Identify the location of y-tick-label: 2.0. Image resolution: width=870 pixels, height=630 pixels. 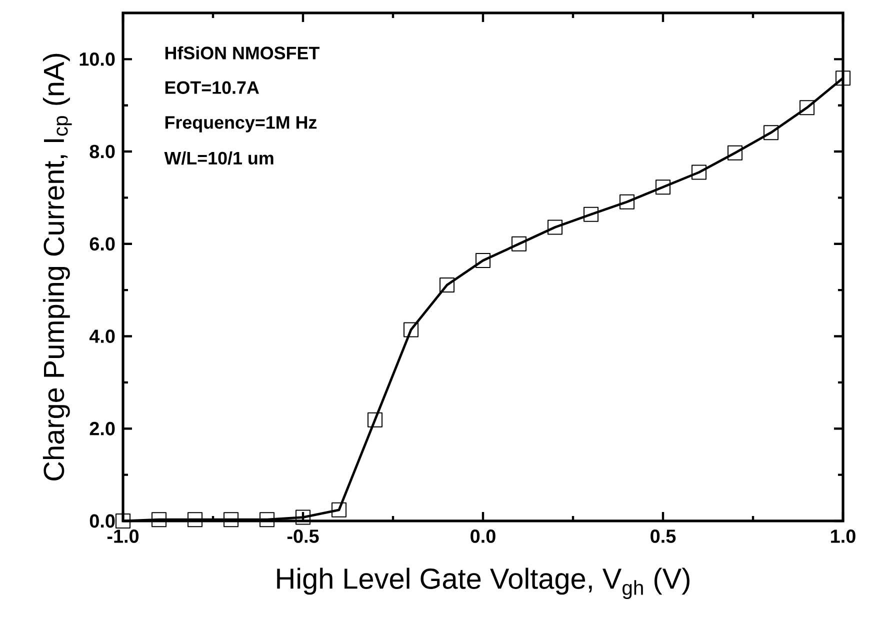
(102, 429).